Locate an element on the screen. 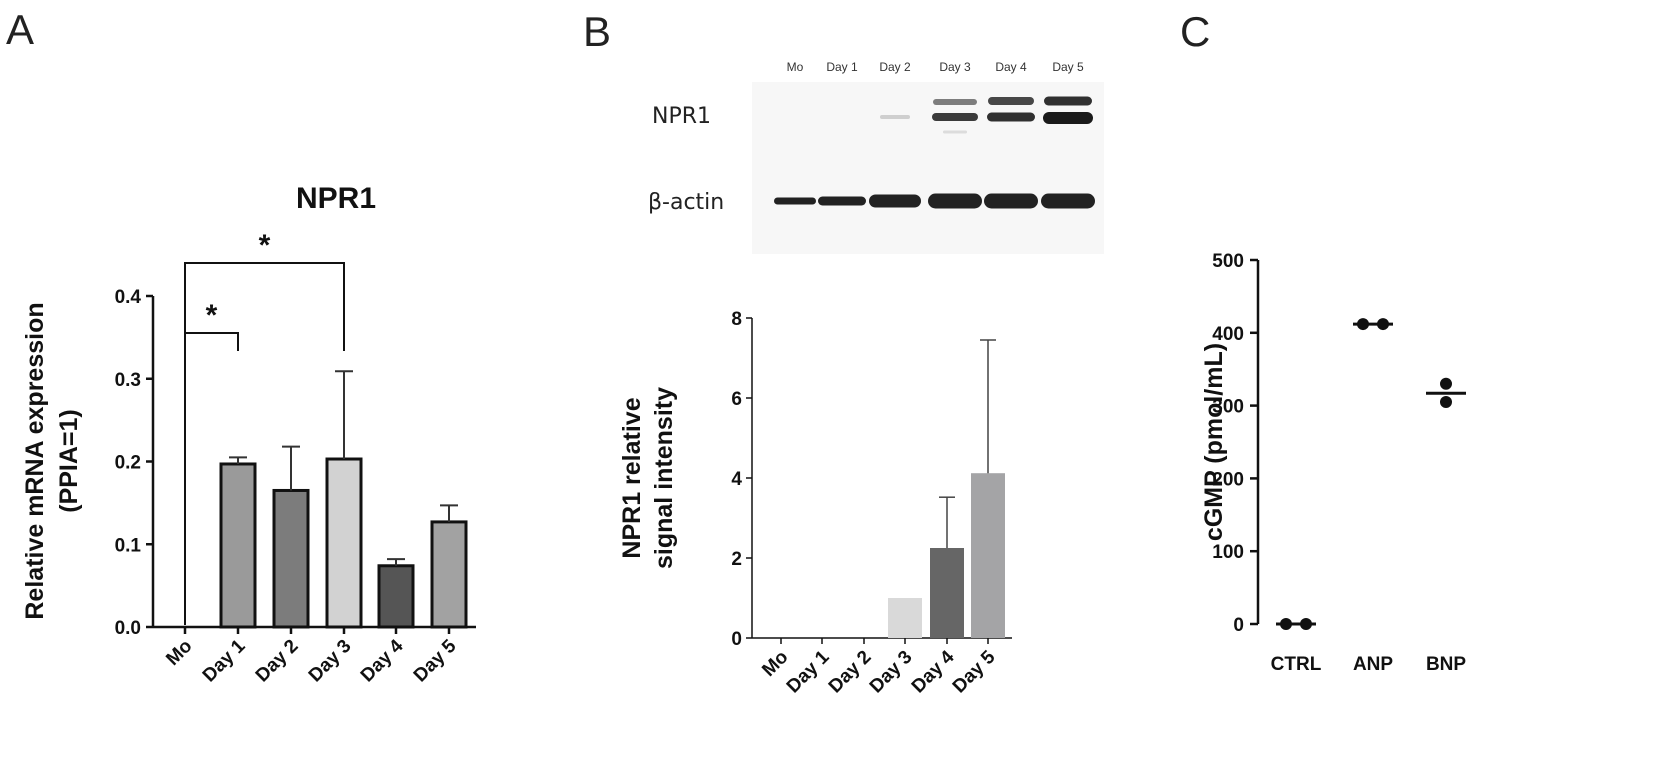 The image size is (1654, 766). panel-letter-a: A is located at coordinates (20, 29).